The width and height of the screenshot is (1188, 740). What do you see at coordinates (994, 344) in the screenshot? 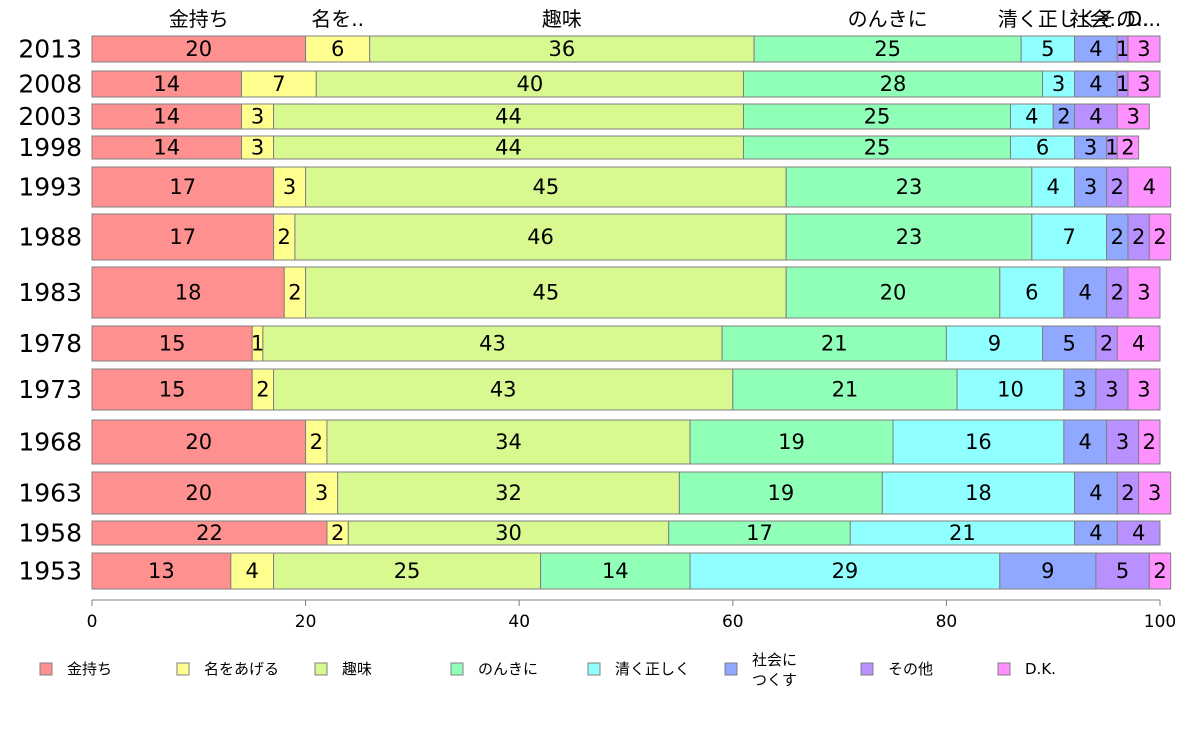
I see `data-label: 9` at bounding box center [994, 344].